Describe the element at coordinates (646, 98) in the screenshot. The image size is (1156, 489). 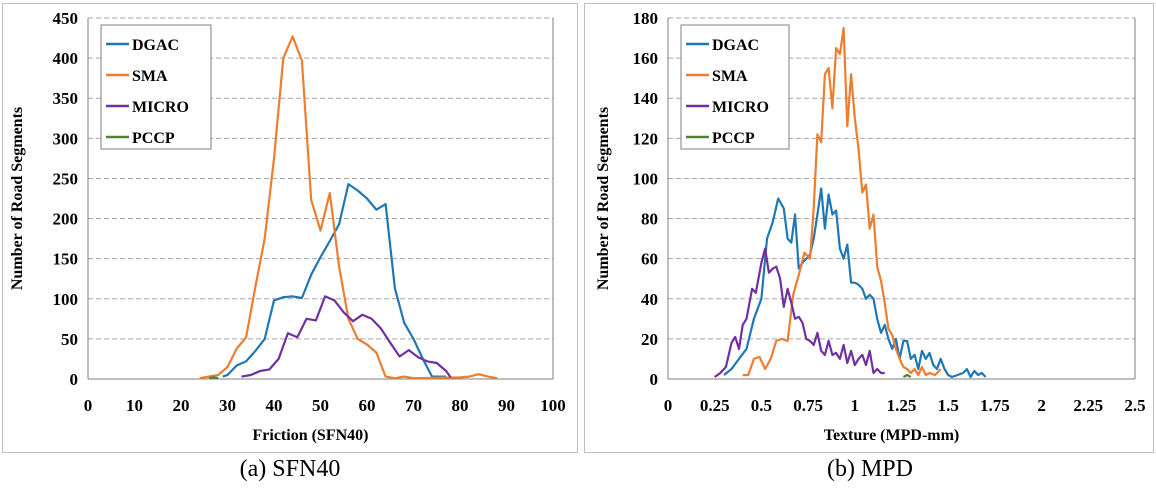
I see `y-tick-label: 140` at that location.